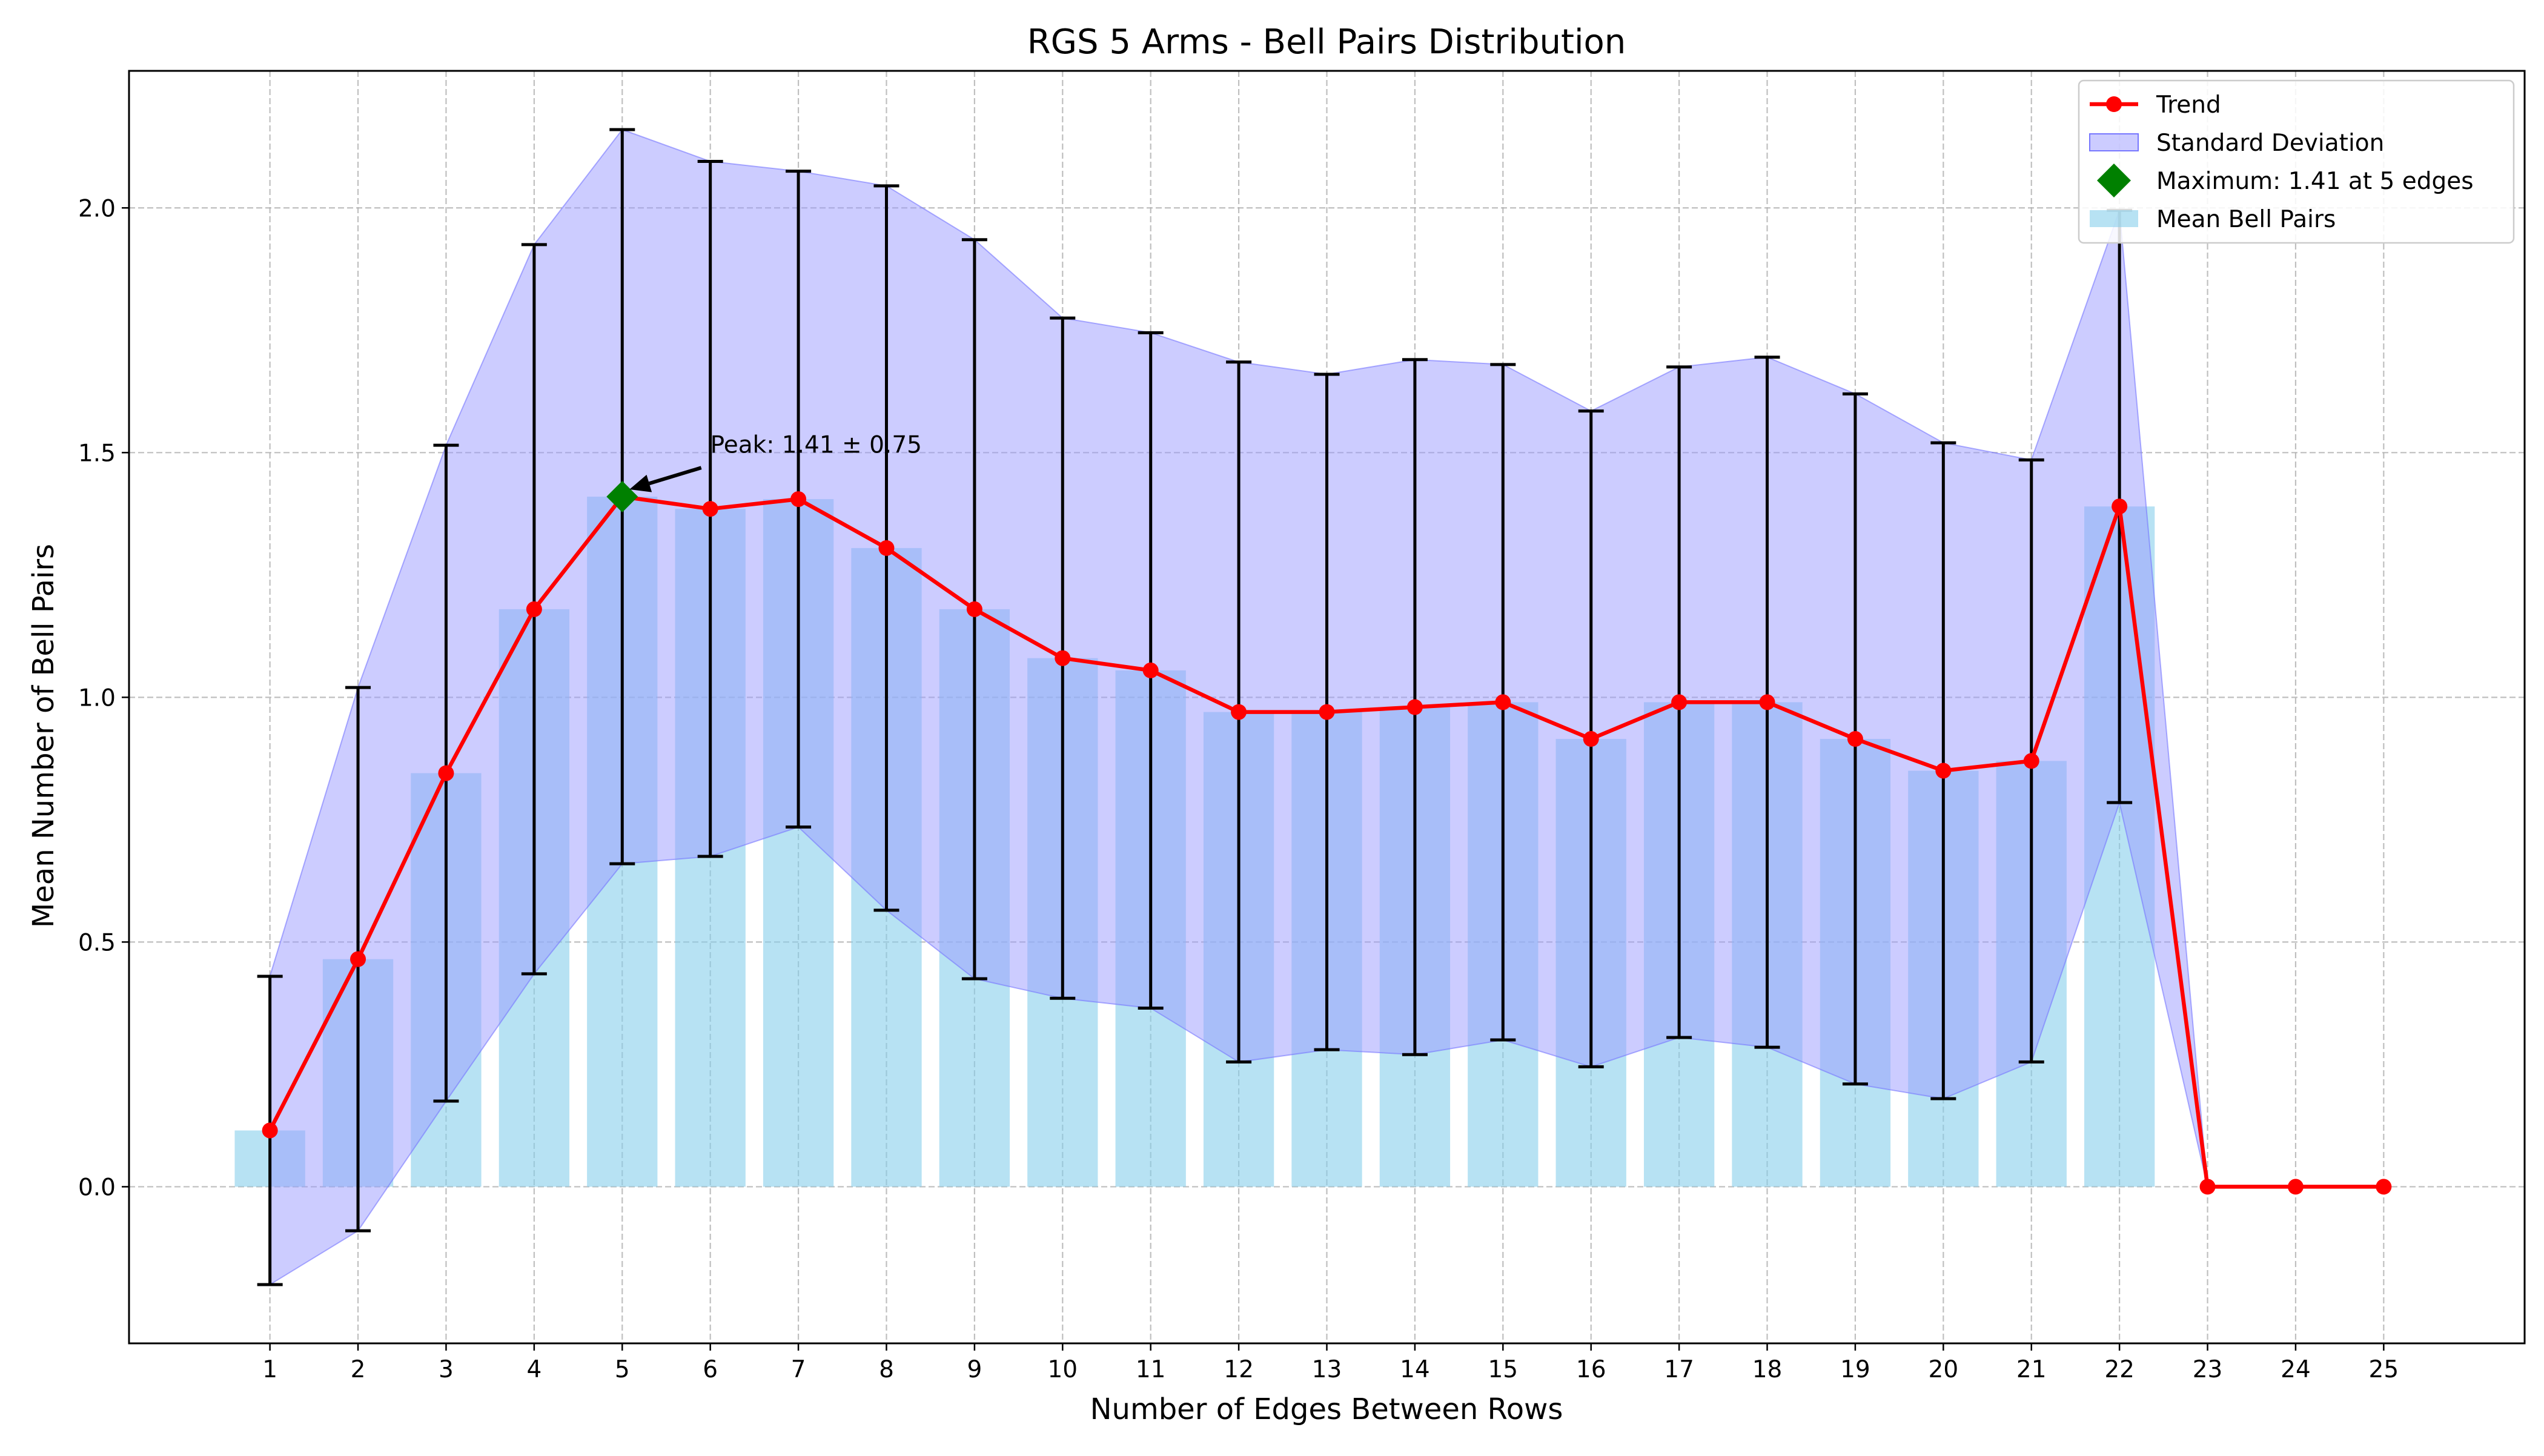  I want to click on x-tick-label: 17, so click(1679, 1369).